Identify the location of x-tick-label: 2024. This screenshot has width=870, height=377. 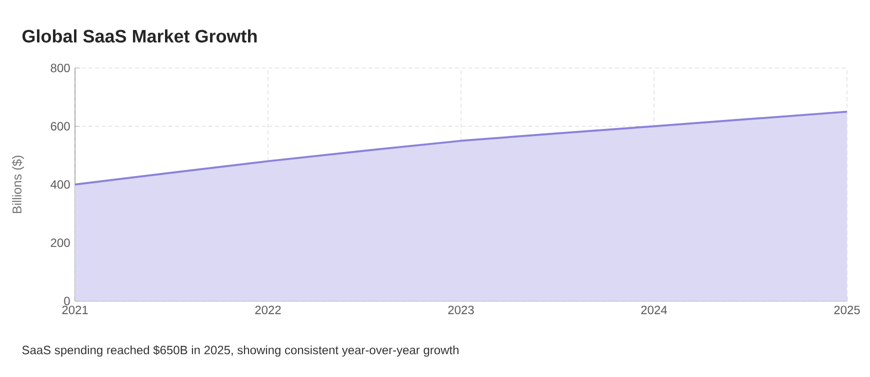
(654, 310).